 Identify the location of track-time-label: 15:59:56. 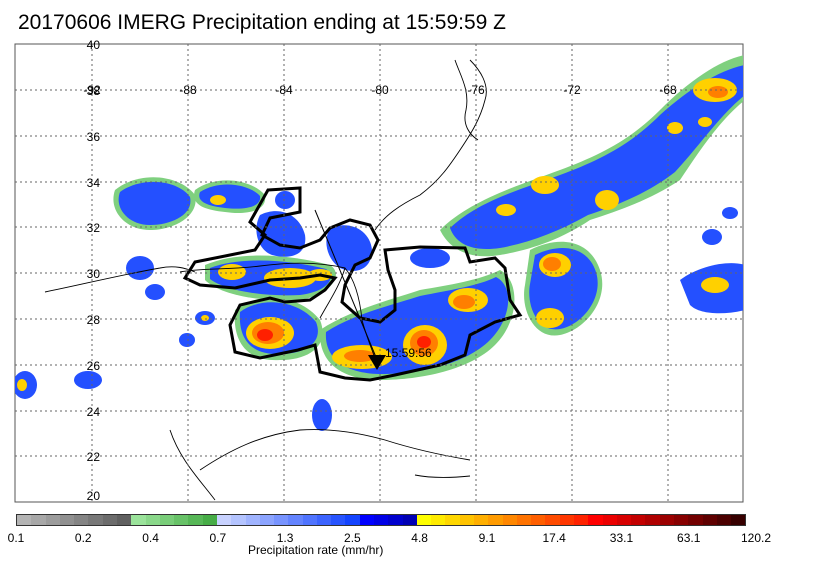
(408, 353).